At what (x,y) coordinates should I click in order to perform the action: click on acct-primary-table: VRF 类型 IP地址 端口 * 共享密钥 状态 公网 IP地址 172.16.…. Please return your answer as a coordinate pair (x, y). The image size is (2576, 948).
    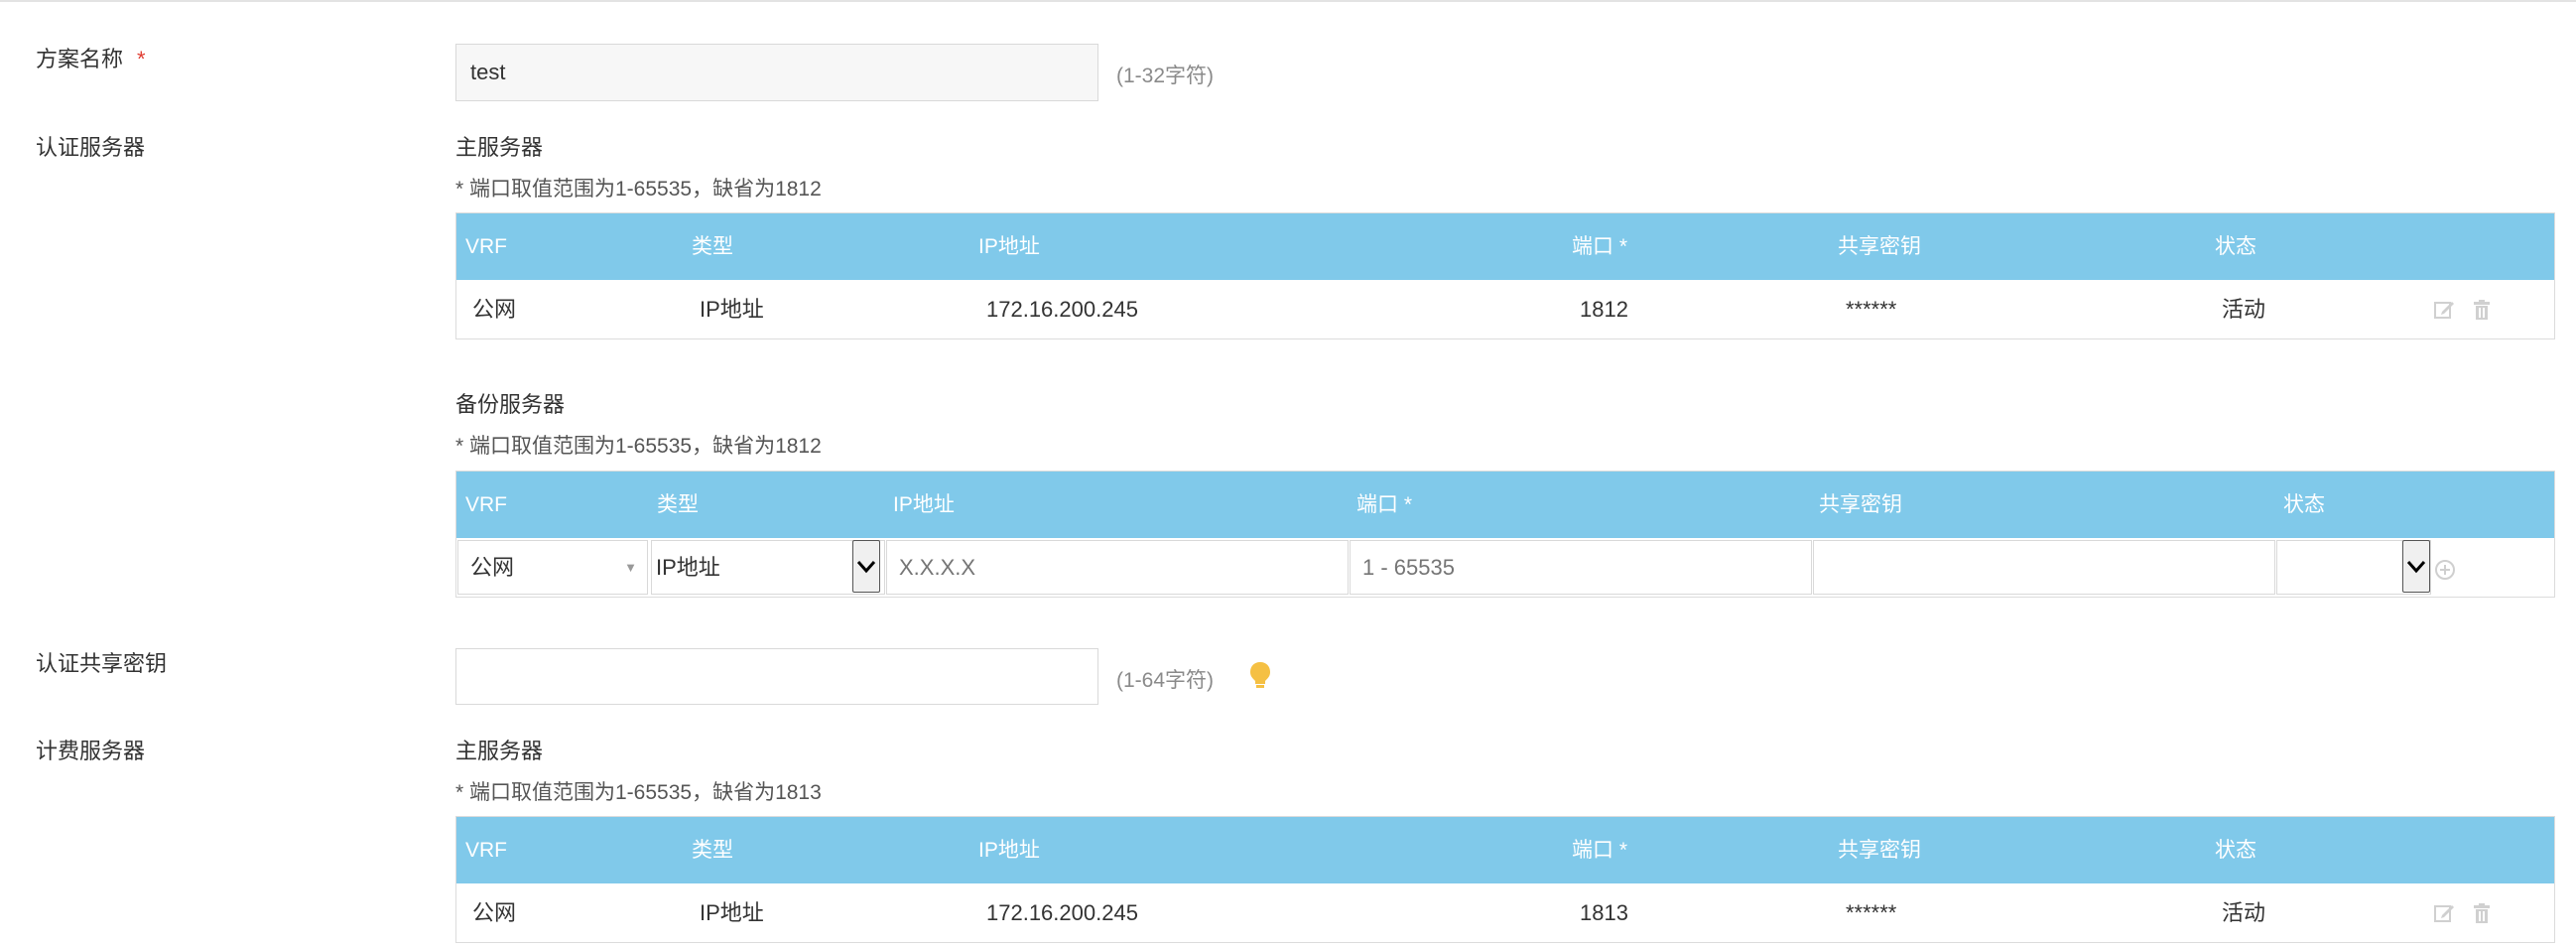
    Looking at the image, I should click on (1505, 879).